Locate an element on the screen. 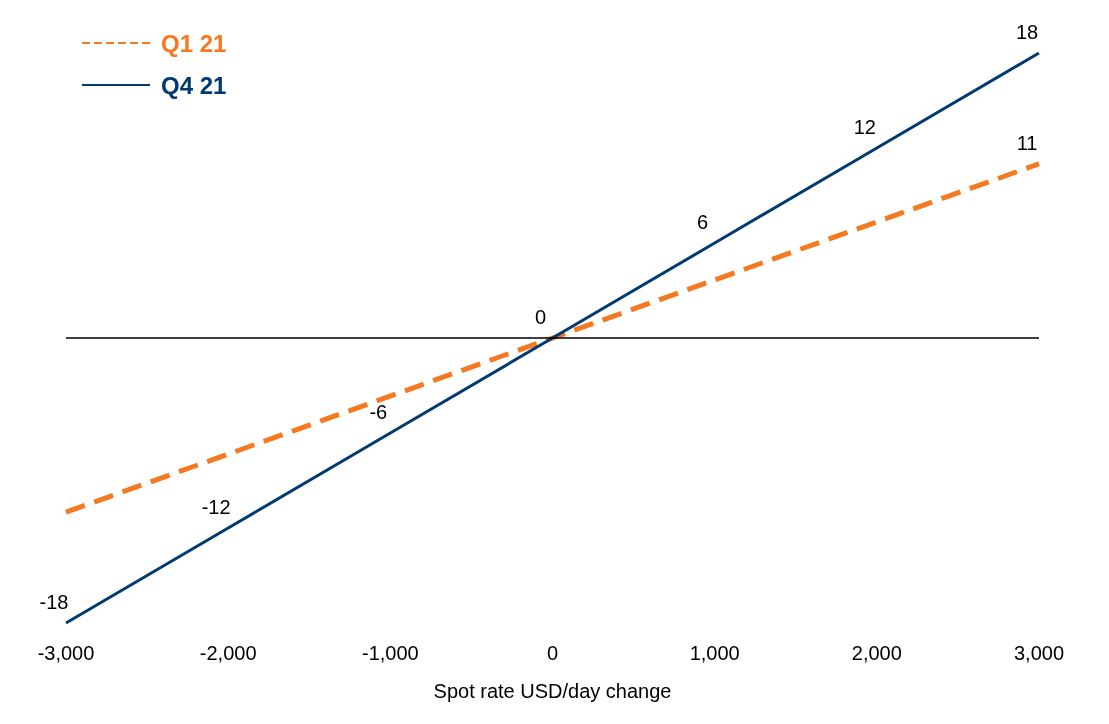  data-label: 18 is located at coordinates (1027, 32).